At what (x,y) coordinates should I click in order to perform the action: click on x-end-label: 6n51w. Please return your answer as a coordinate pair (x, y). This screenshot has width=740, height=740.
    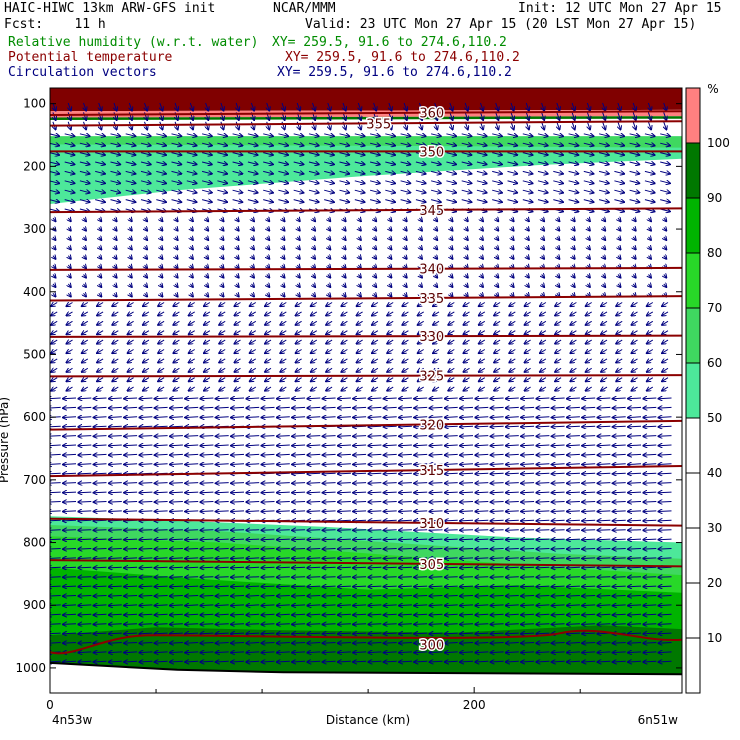
    Looking at the image, I should click on (658, 720).